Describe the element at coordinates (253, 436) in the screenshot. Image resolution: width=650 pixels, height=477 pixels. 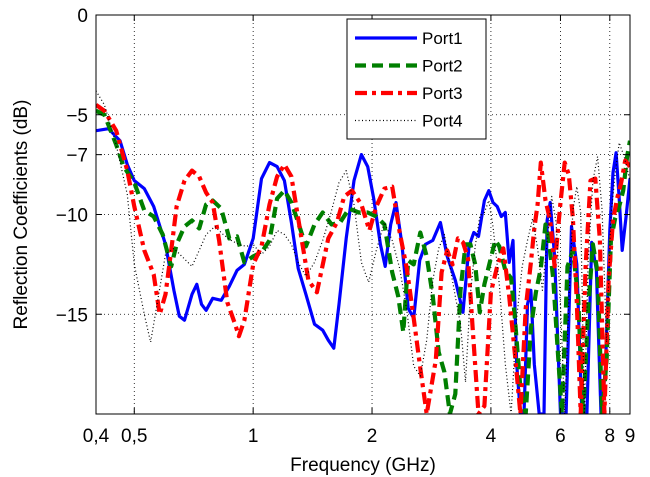
I see `x-tick-label: 1` at that location.